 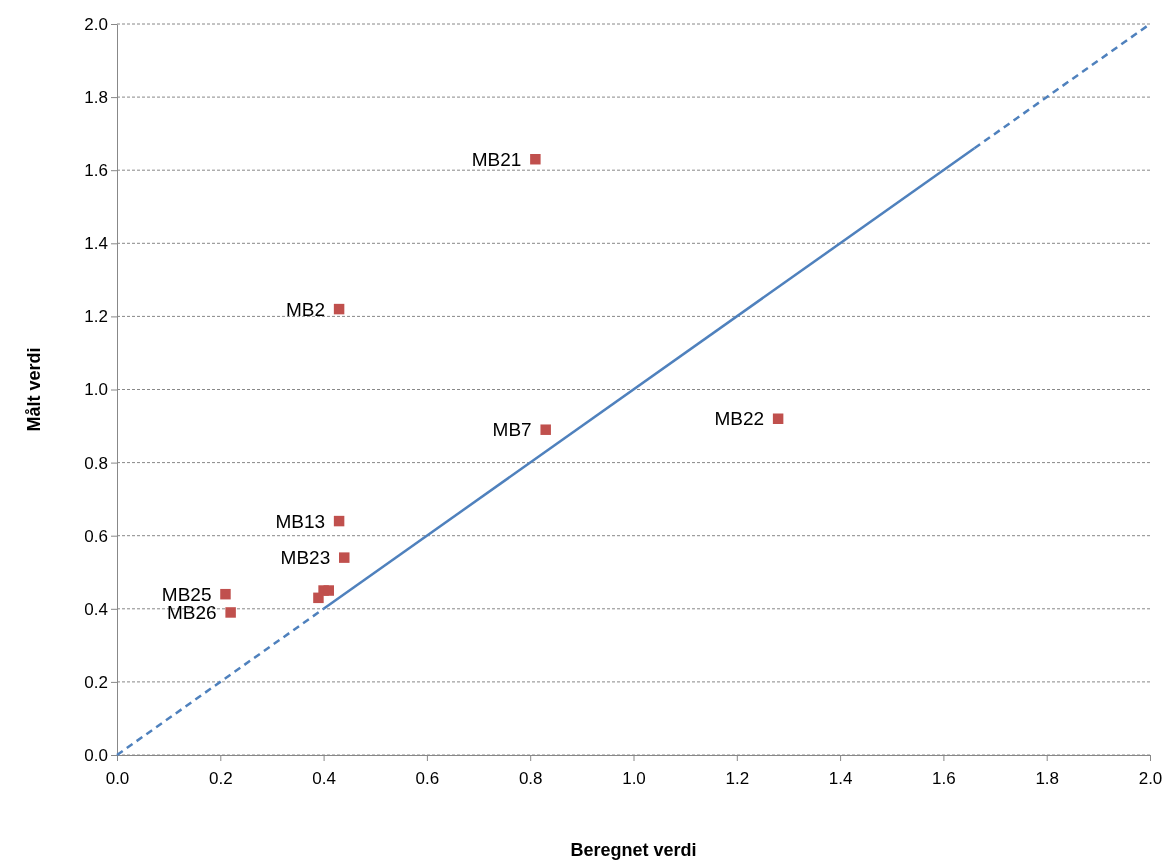 I want to click on annotation: MB25, so click(x=186, y=594).